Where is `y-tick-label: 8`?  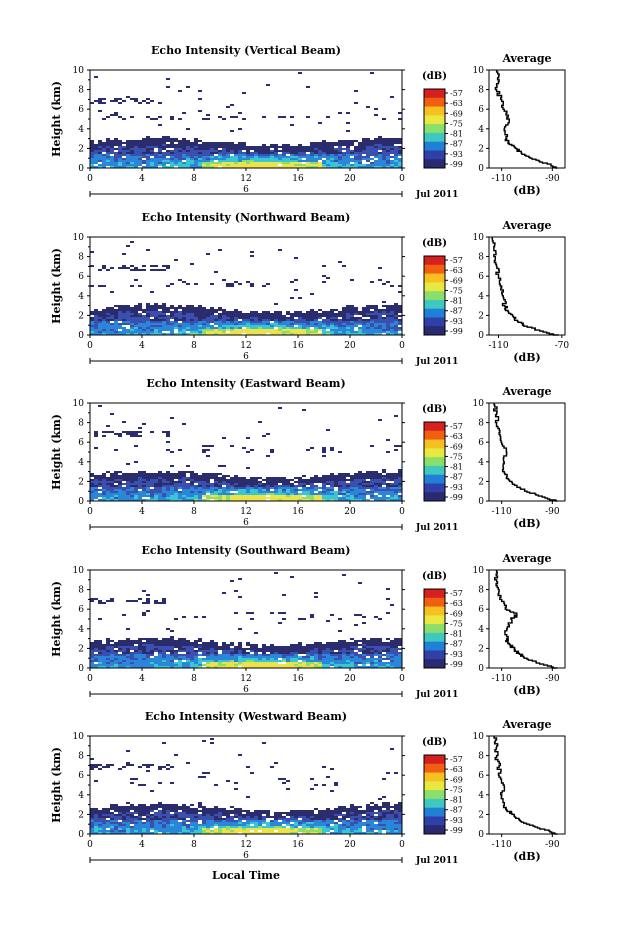 y-tick-label: 8 is located at coordinates (81, 424).